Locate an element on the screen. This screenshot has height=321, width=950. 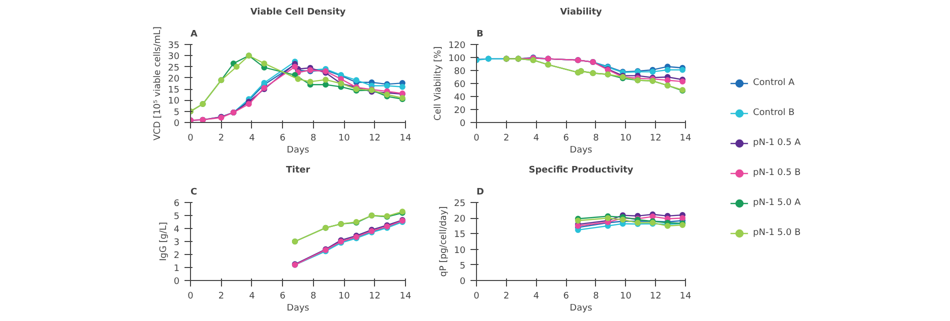
y-tick-label: 100 is located at coordinates (457, 59).